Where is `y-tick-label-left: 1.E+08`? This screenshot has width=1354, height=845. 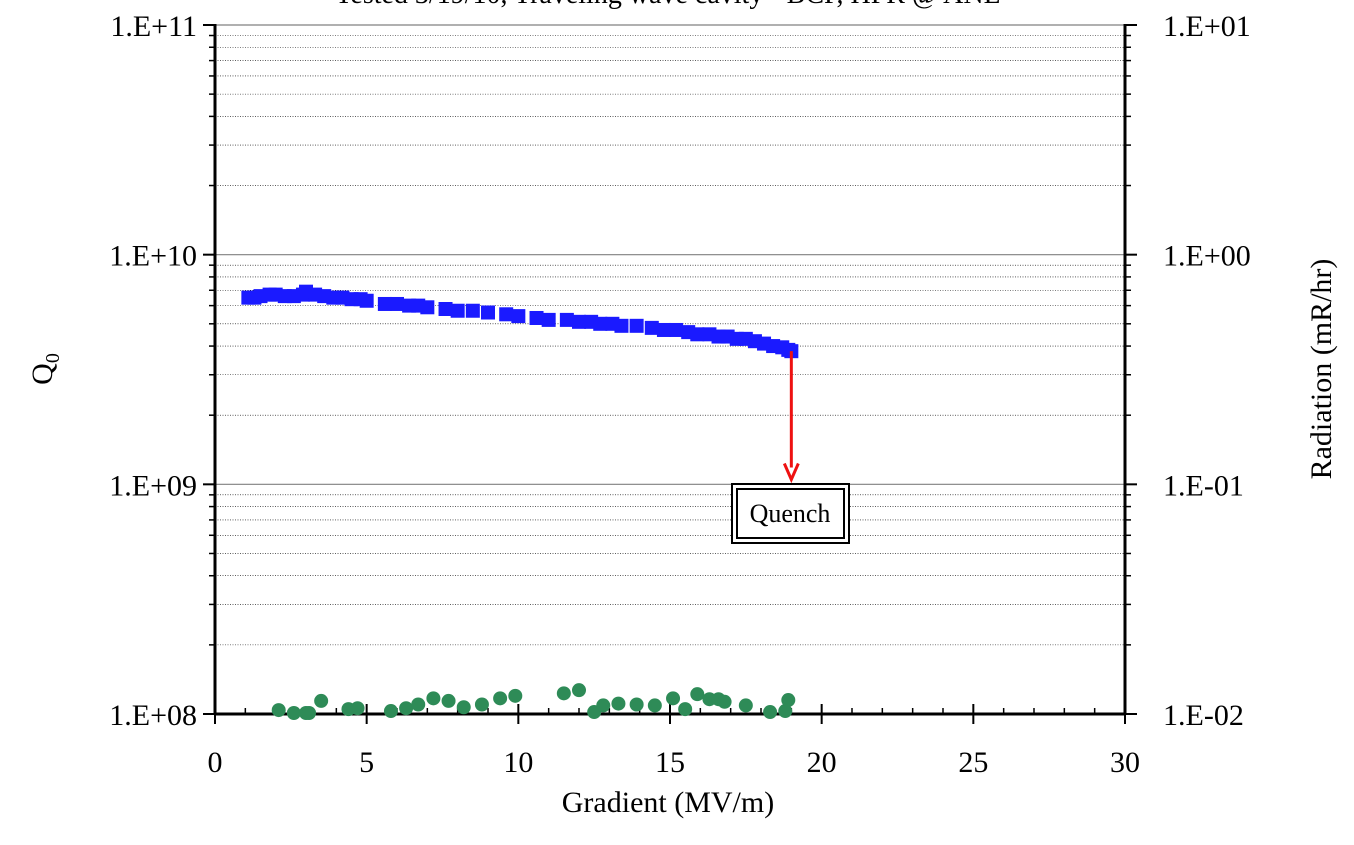
y-tick-label-left: 1.E+08 is located at coordinates (153, 715).